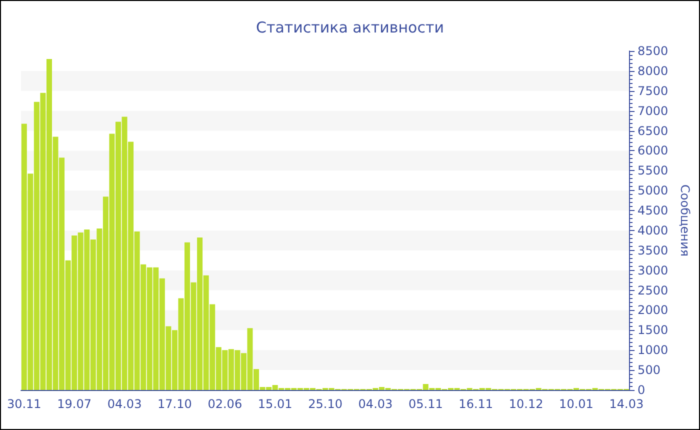  I want to click on chart-title: Статистика активности, so click(350, 27).